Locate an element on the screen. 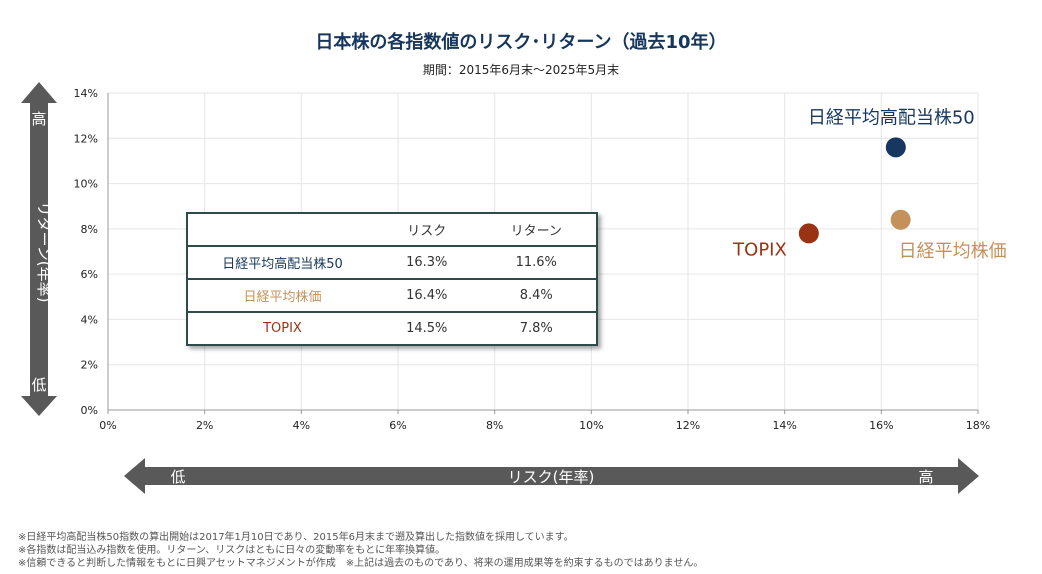 This screenshot has height=574, width=1042. y-axis-arrow-shape is located at coordinates (39, 249).